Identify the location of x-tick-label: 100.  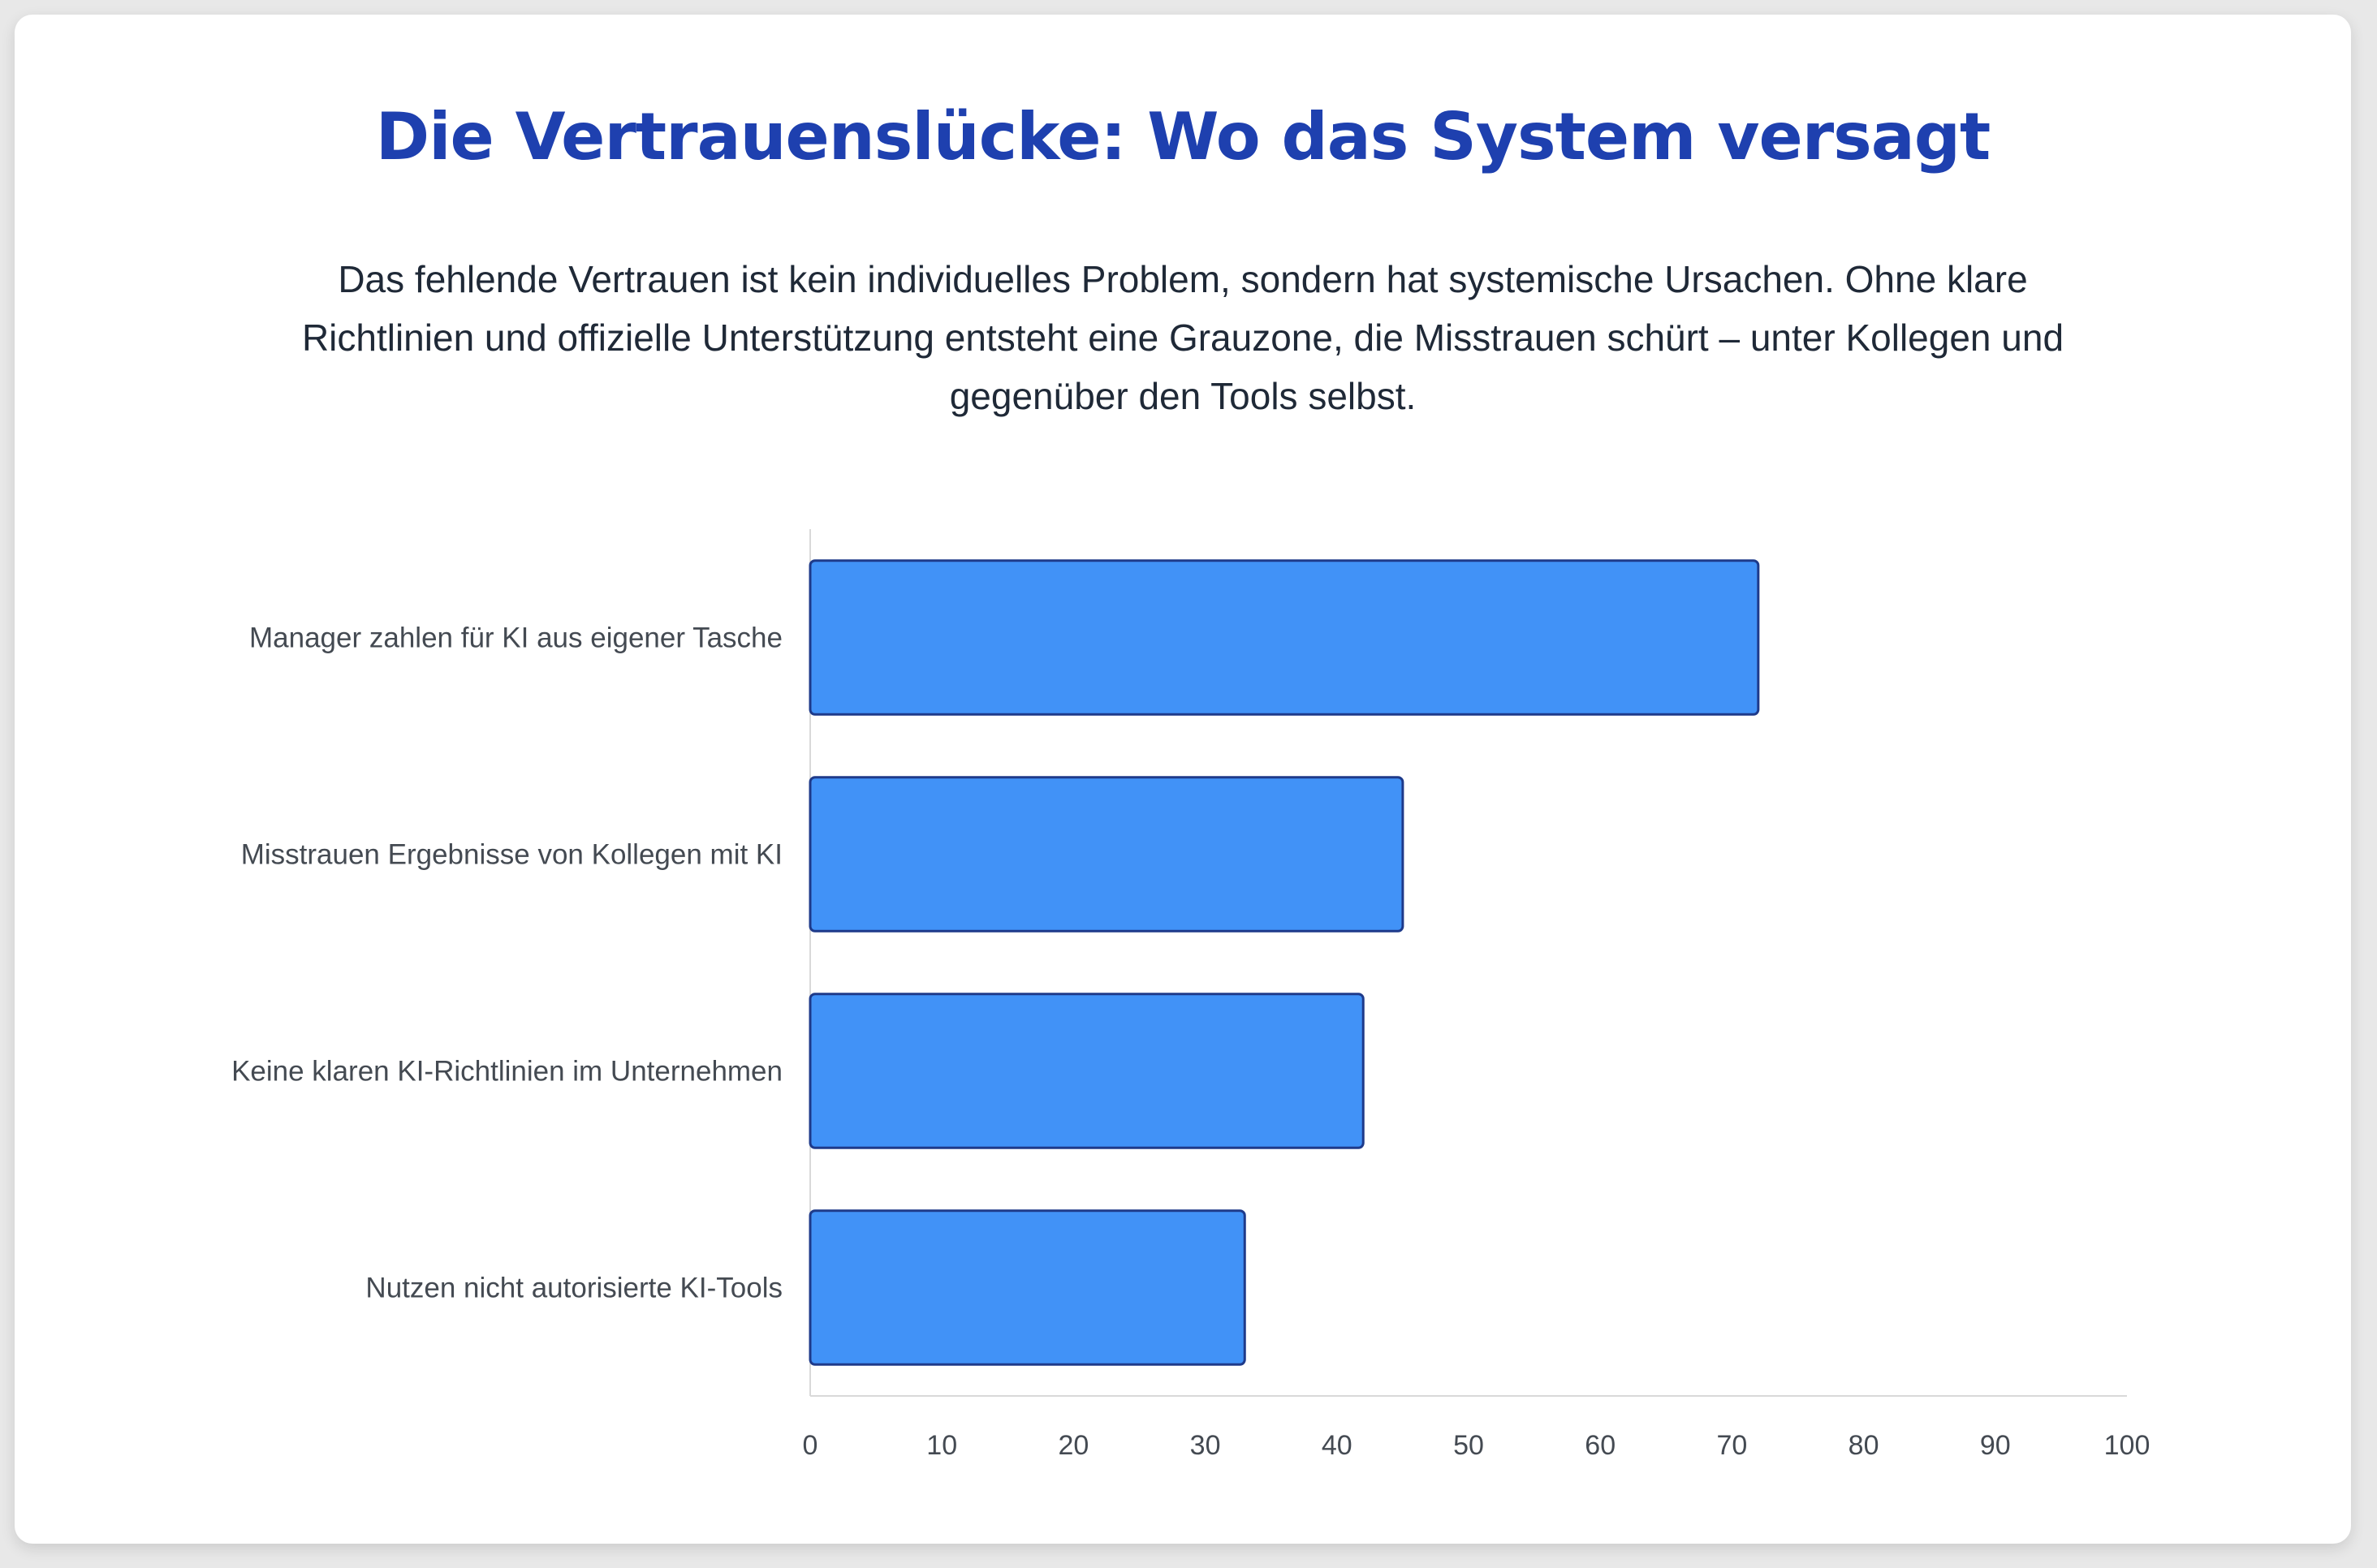
(2127, 1445).